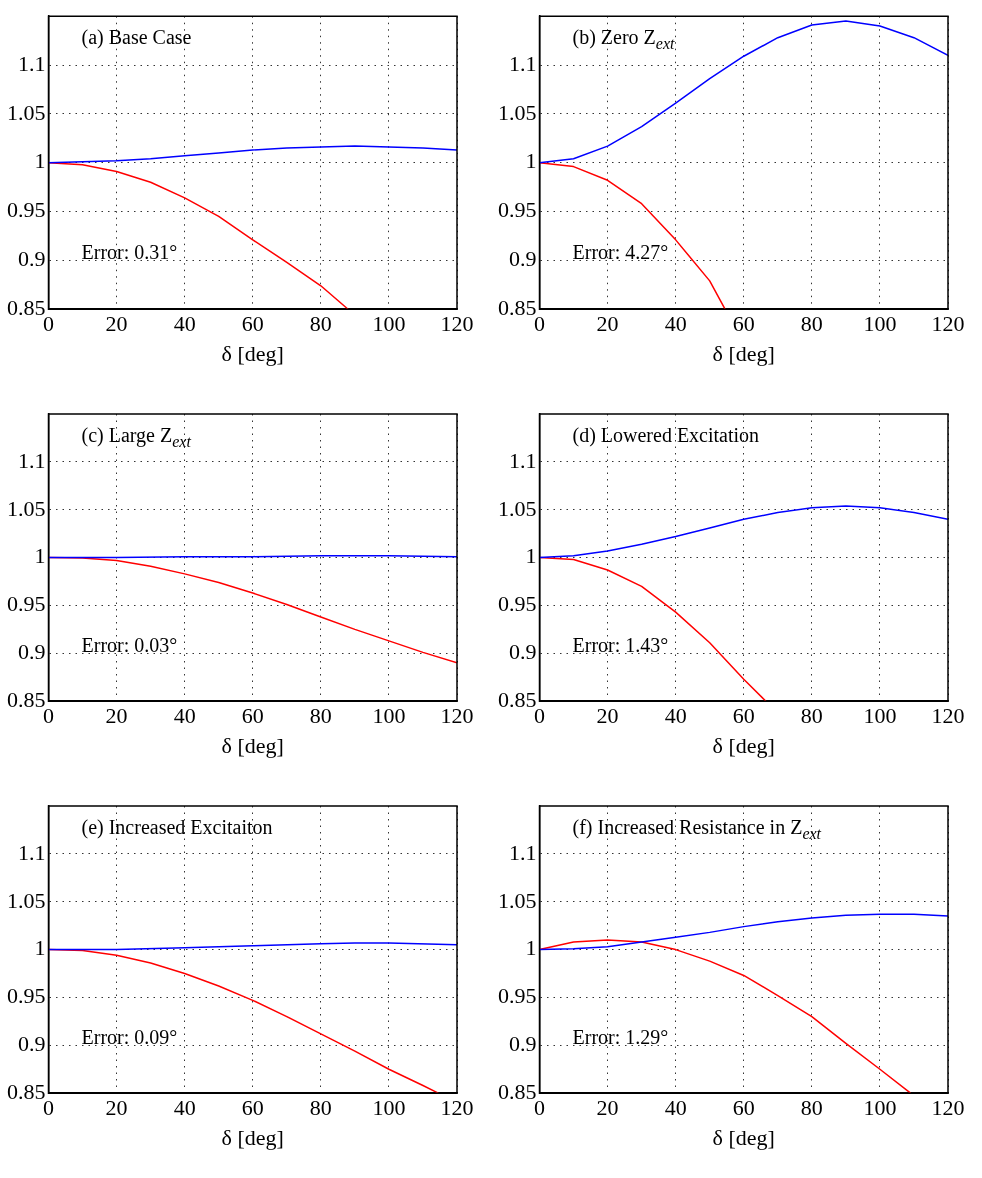  What do you see at coordinates (136, 38) in the screenshot?
I see `text: (a) Base Case` at bounding box center [136, 38].